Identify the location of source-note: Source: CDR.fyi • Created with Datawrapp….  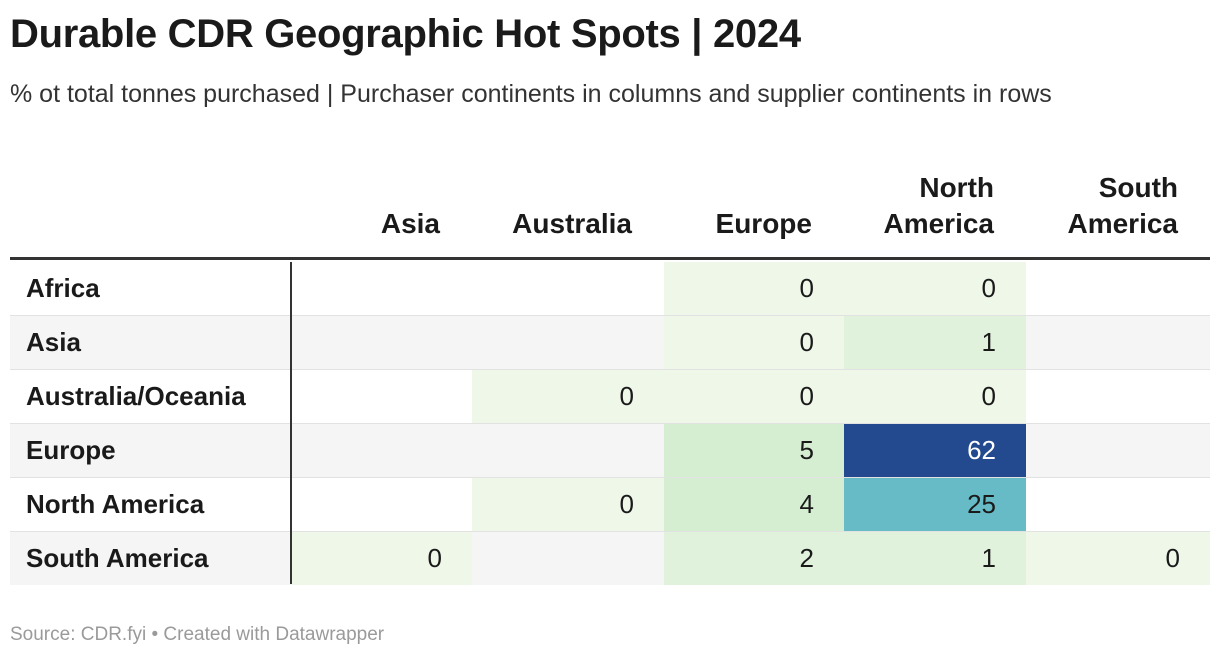
(197, 634).